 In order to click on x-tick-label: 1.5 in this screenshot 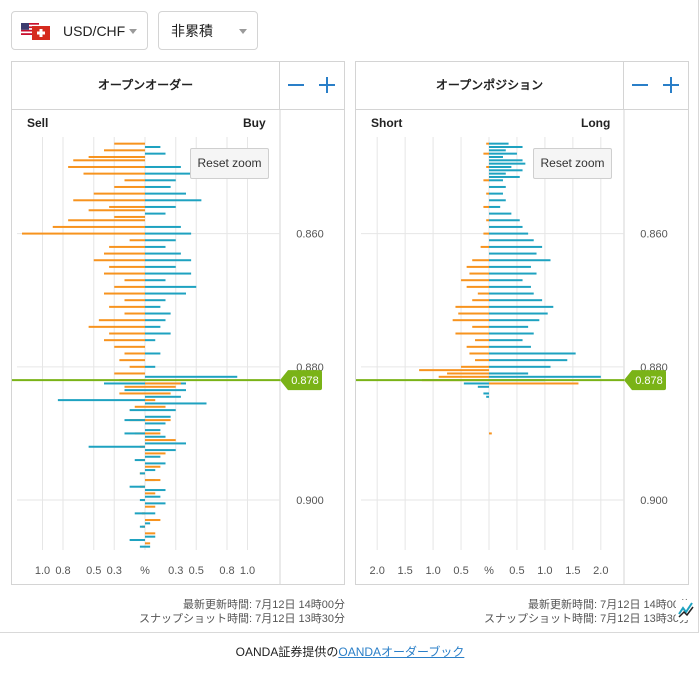, I will do `click(572, 571)`.